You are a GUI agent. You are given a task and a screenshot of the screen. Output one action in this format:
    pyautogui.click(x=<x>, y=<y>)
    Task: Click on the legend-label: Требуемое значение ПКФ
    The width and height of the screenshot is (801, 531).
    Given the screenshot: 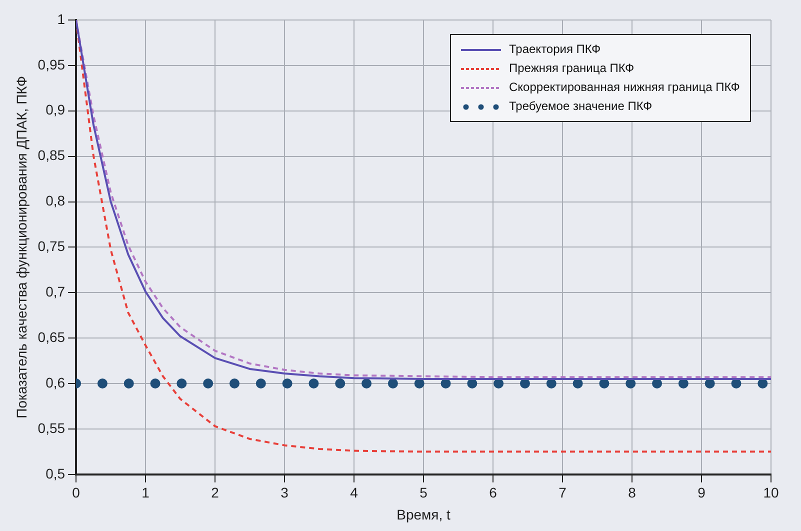 What is the action you would take?
    pyautogui.click(x=580, y=106)
    